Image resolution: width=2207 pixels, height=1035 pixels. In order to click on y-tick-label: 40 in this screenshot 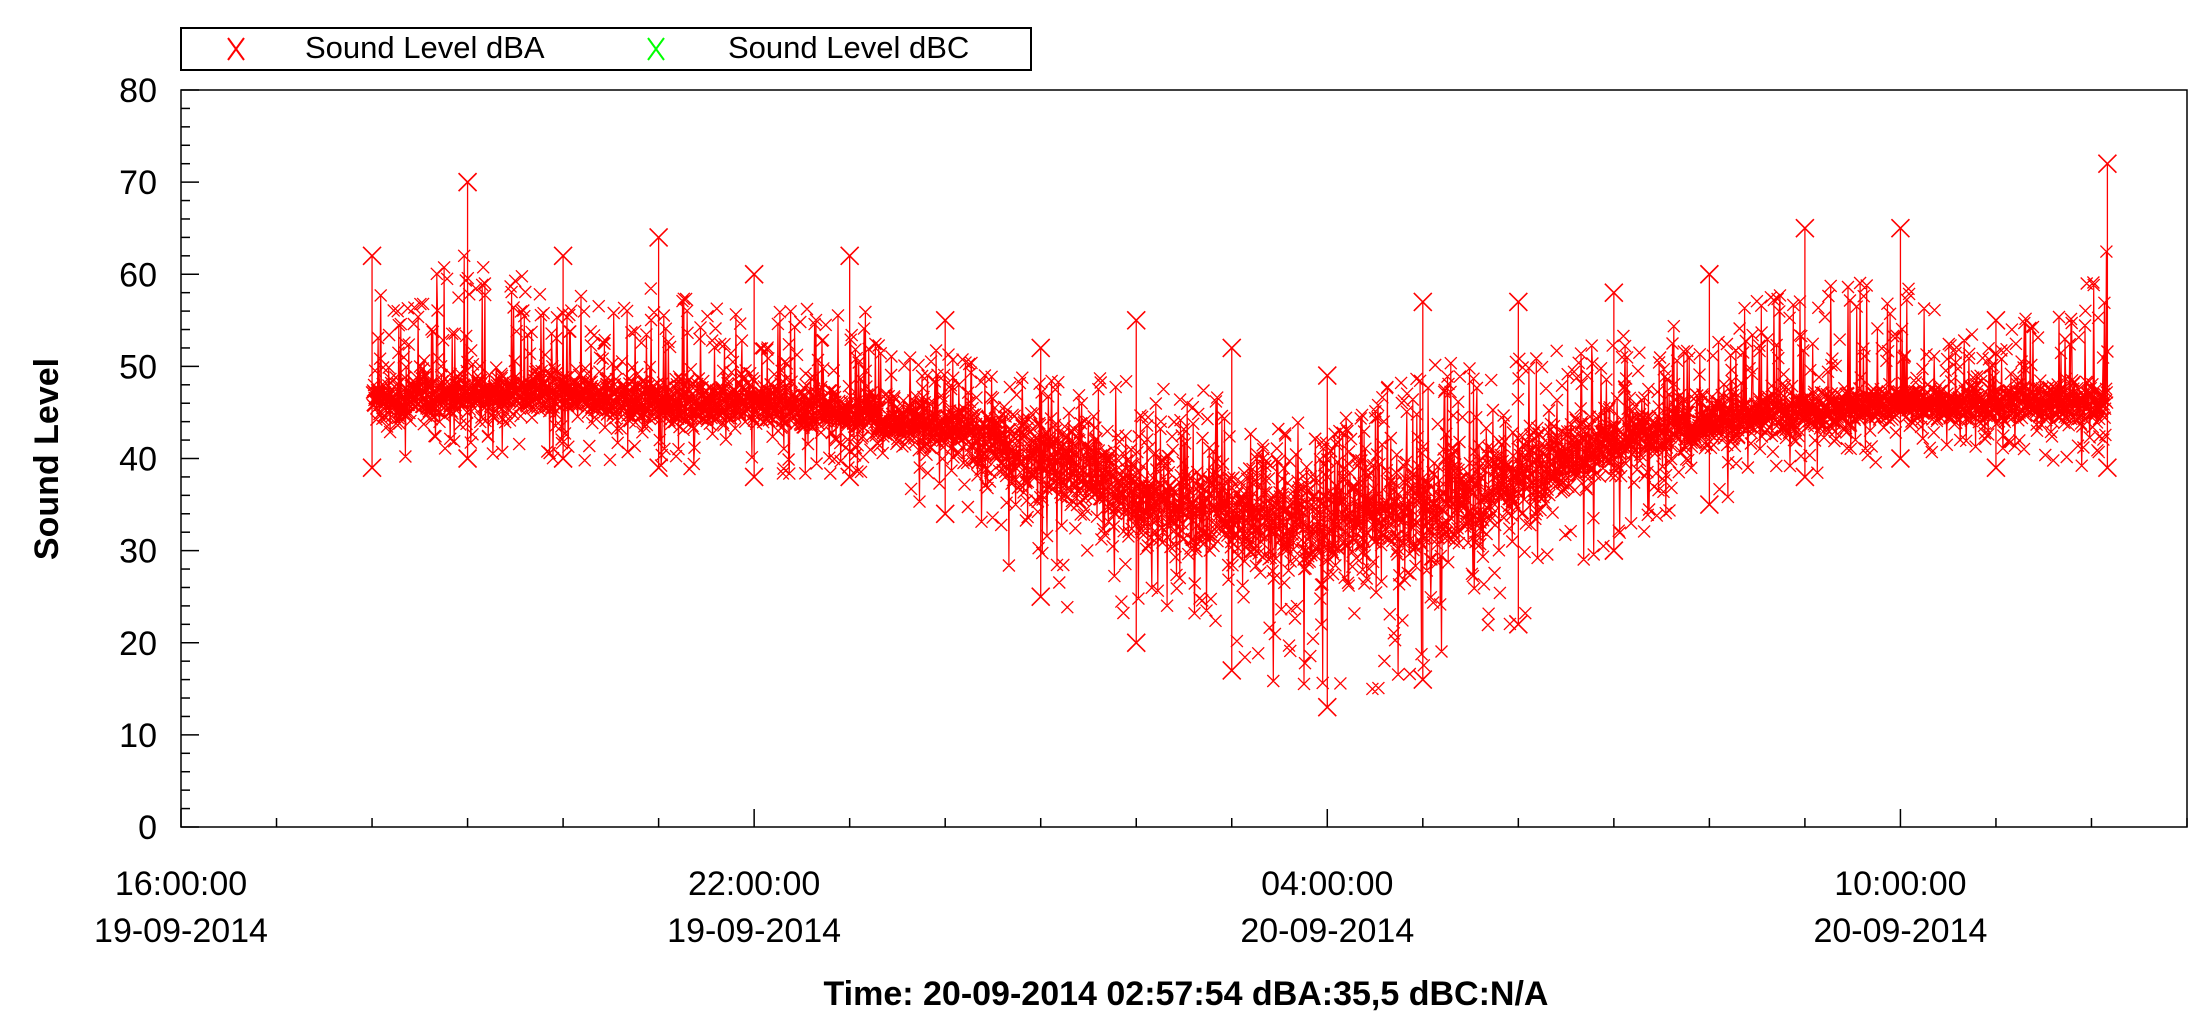, I will do `click(138, 460)`.